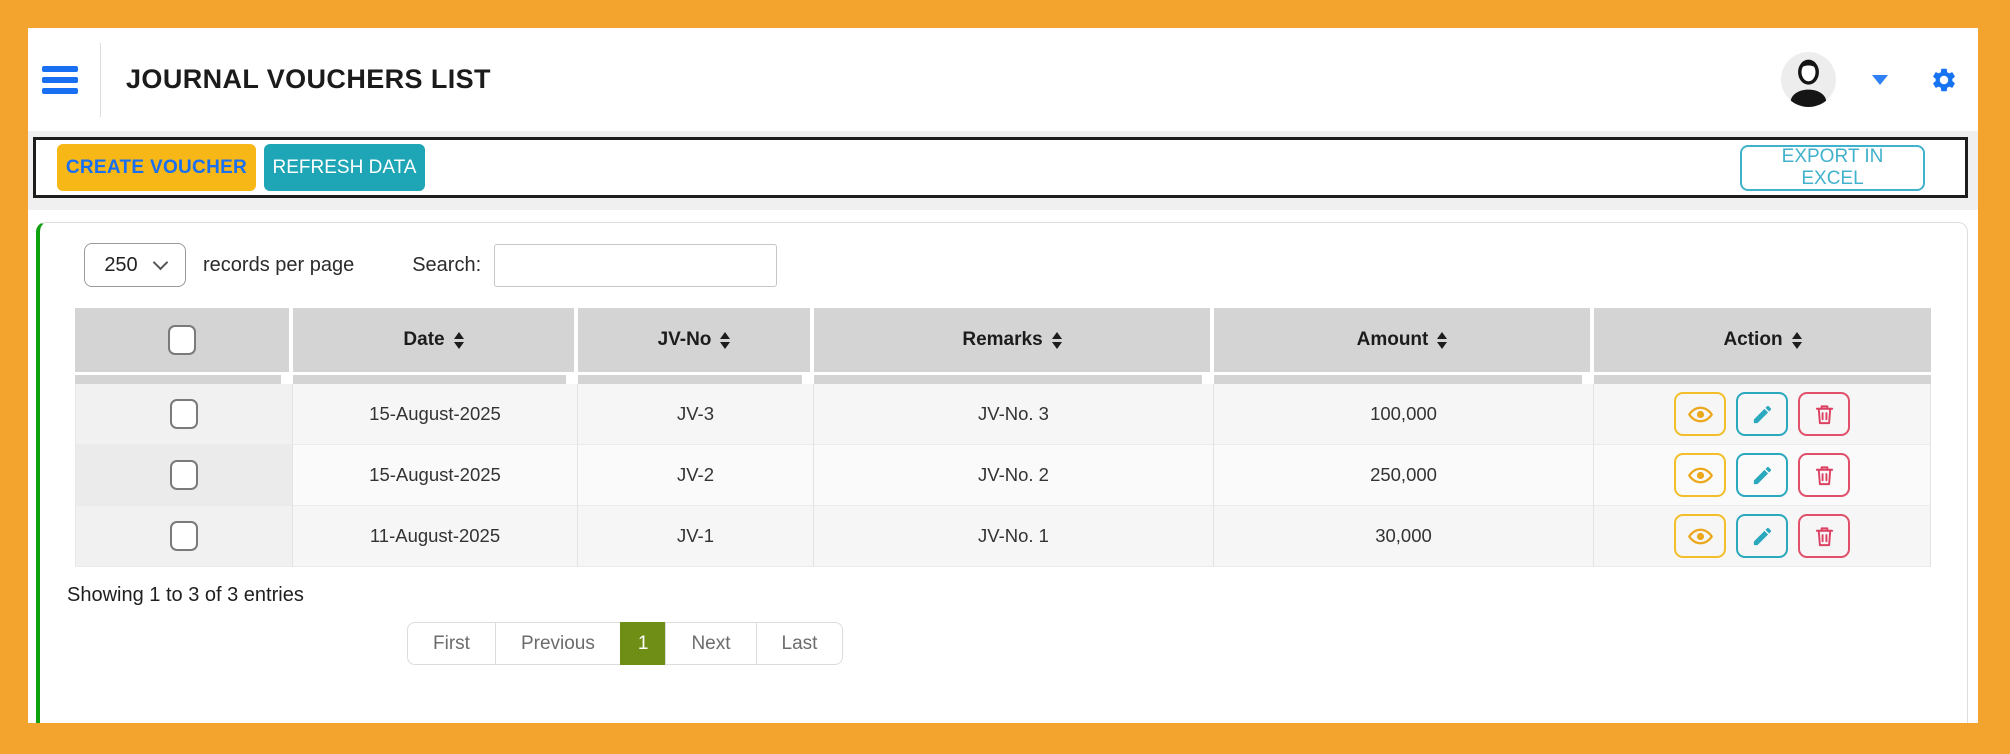 This screenshot has width=2010, height=754. Describe the element at coordinates (1014, 536) in the screenshot. I see `remarks-cell: JV-No. 1` at that location.